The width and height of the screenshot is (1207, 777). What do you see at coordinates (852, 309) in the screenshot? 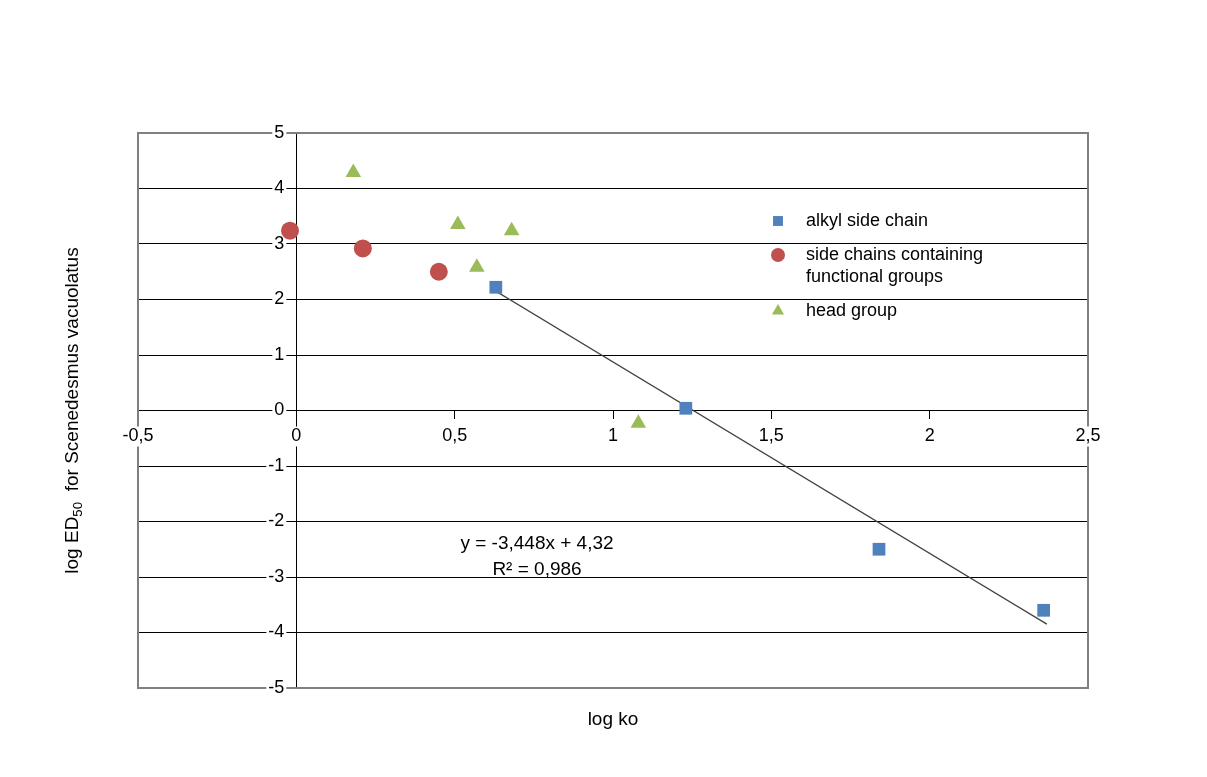
I see `legend-label: head group` at bounding box center [852, 309].